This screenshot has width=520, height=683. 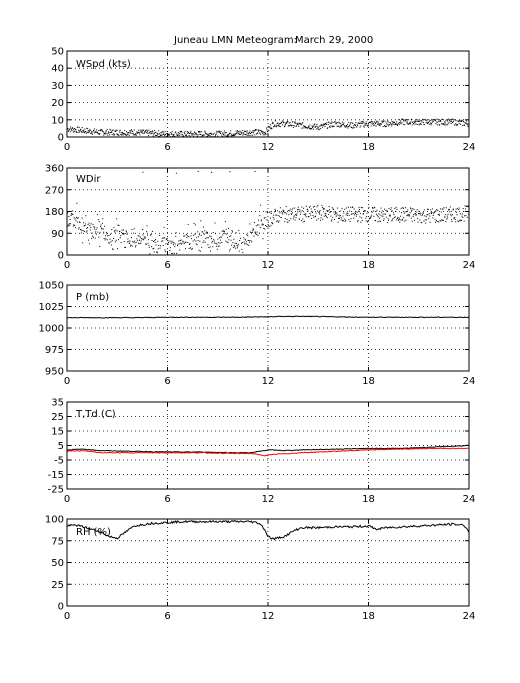 I want to click on y-tick-label: 360, so click(x=54, y=169).